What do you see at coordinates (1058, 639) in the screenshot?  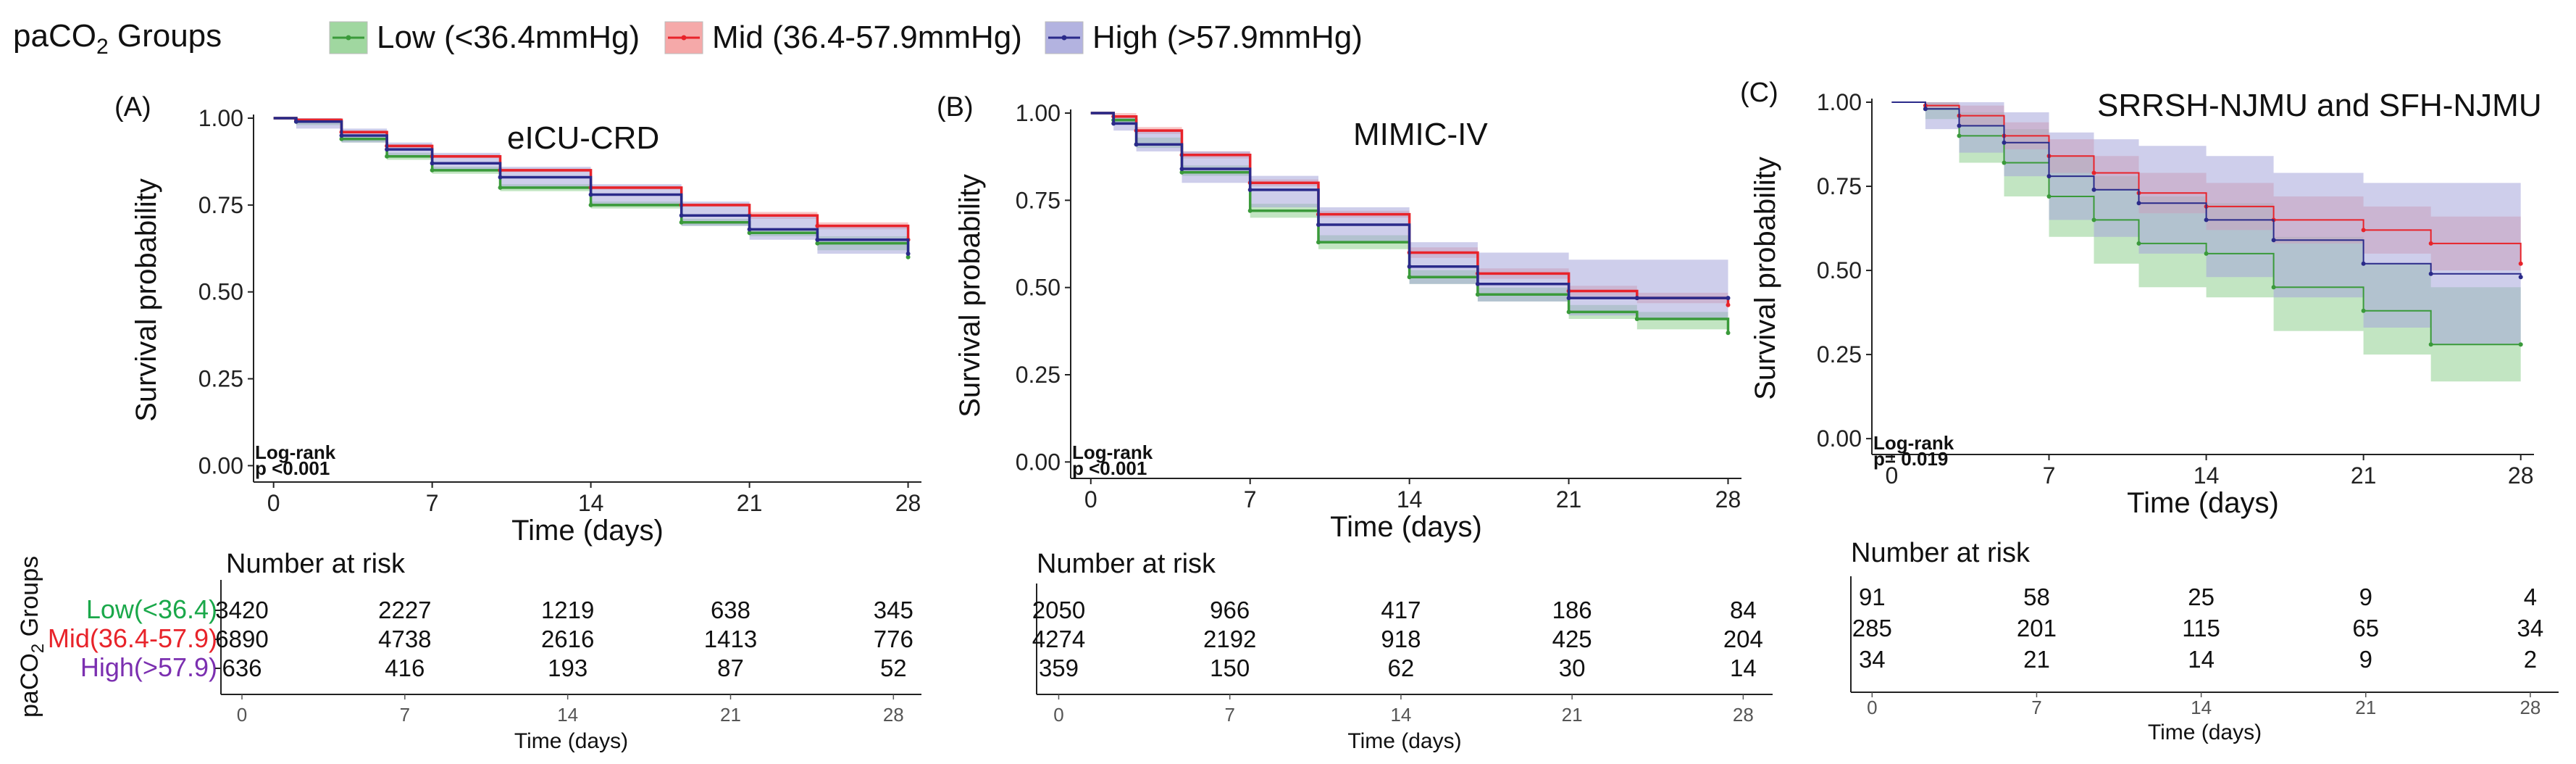 I see `risk-count-mid-0: 4274` at bounding box center [1058, 639].